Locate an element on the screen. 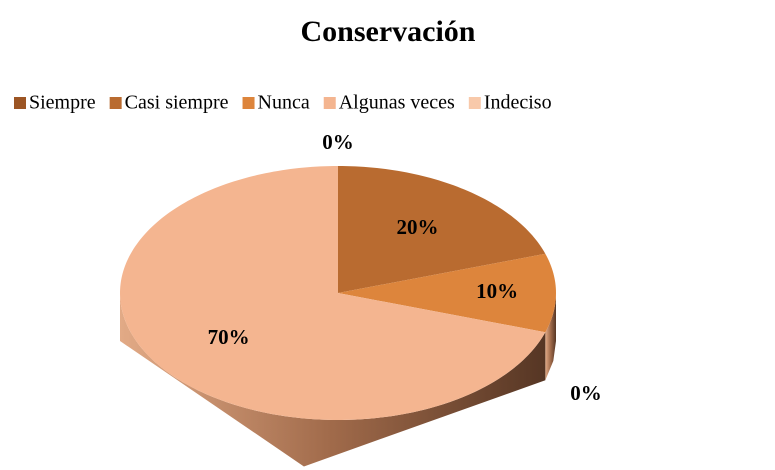  data-label: 10% is located at coordinates (497, 291).